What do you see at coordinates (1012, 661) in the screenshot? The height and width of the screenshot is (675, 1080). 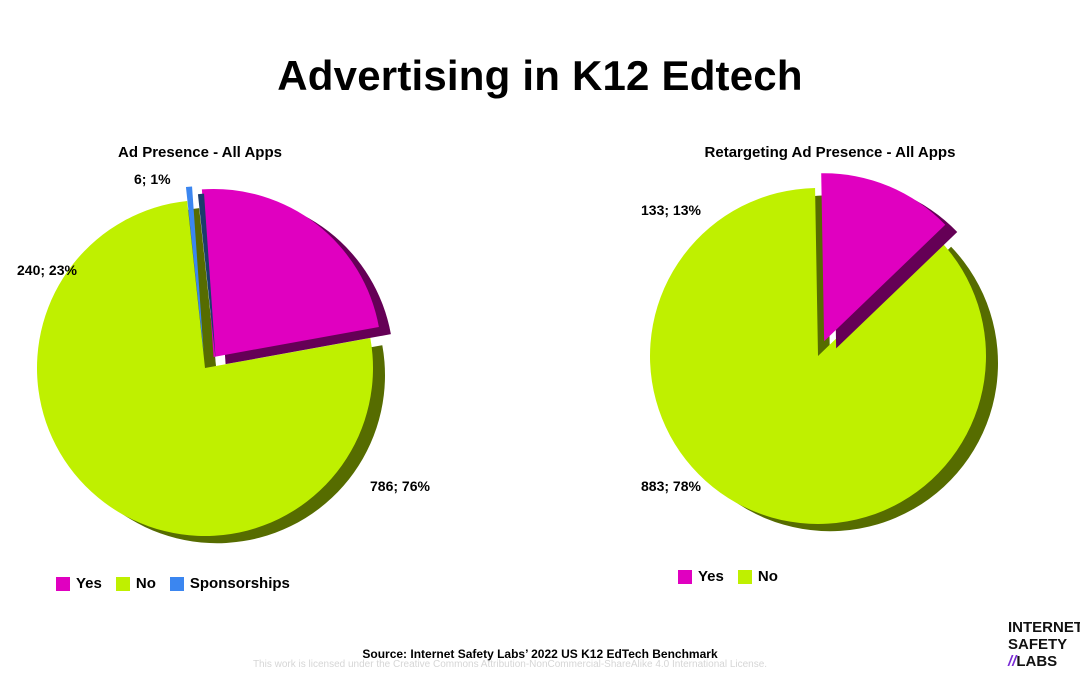 I see `logo-mark: //` at bounding box center [1012, 661].